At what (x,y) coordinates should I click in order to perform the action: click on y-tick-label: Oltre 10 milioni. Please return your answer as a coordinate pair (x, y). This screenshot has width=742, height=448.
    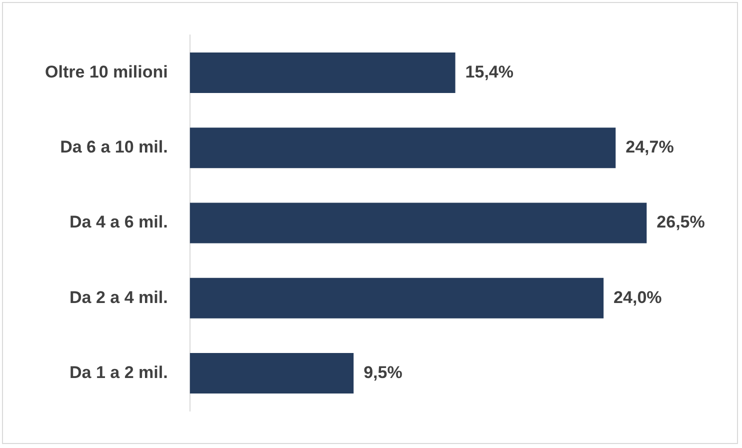
    Looking at the image, I should click on (106, 72).